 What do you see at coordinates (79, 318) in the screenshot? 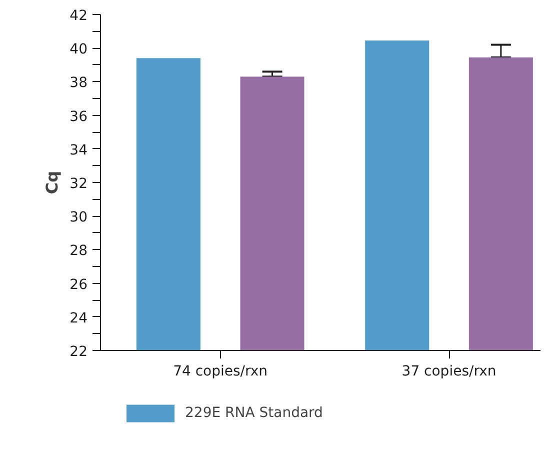
I see `y-tick-label: 24` at bounding box center [79, 318].